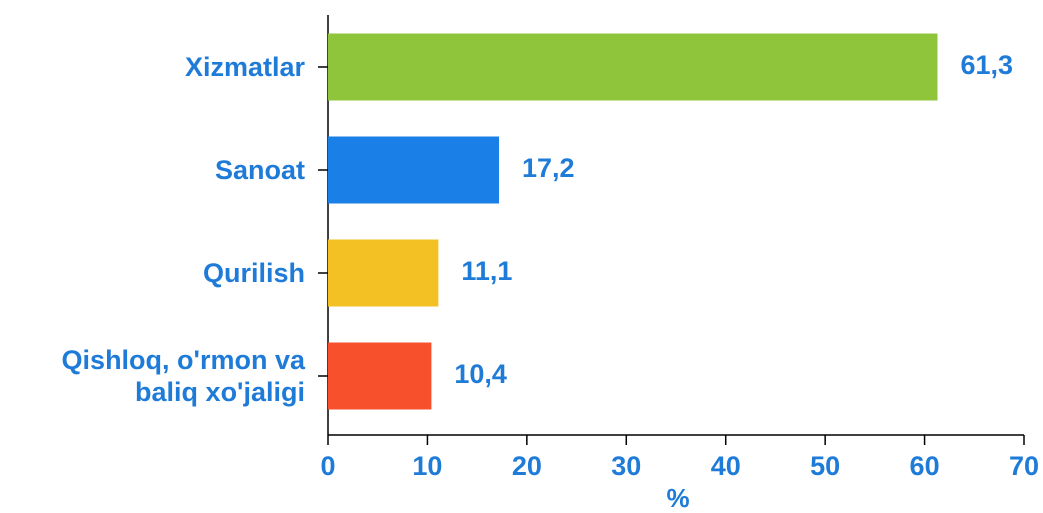 This screenshot has width=1043, height=513. What do you see at coordinates (253, 273) in the screenshot?
I see `y-tick-label: Qurilish` at bounding box center [253, 273].